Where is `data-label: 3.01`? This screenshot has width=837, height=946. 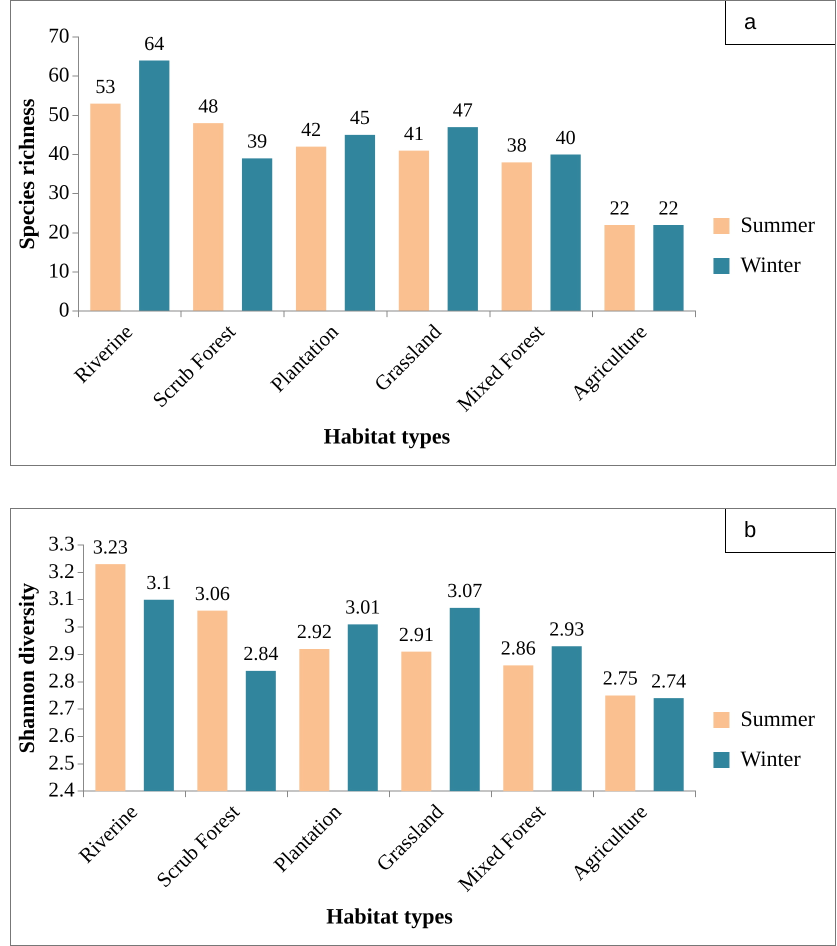 data-label: 3.01 is located at coordinates (362, 607).